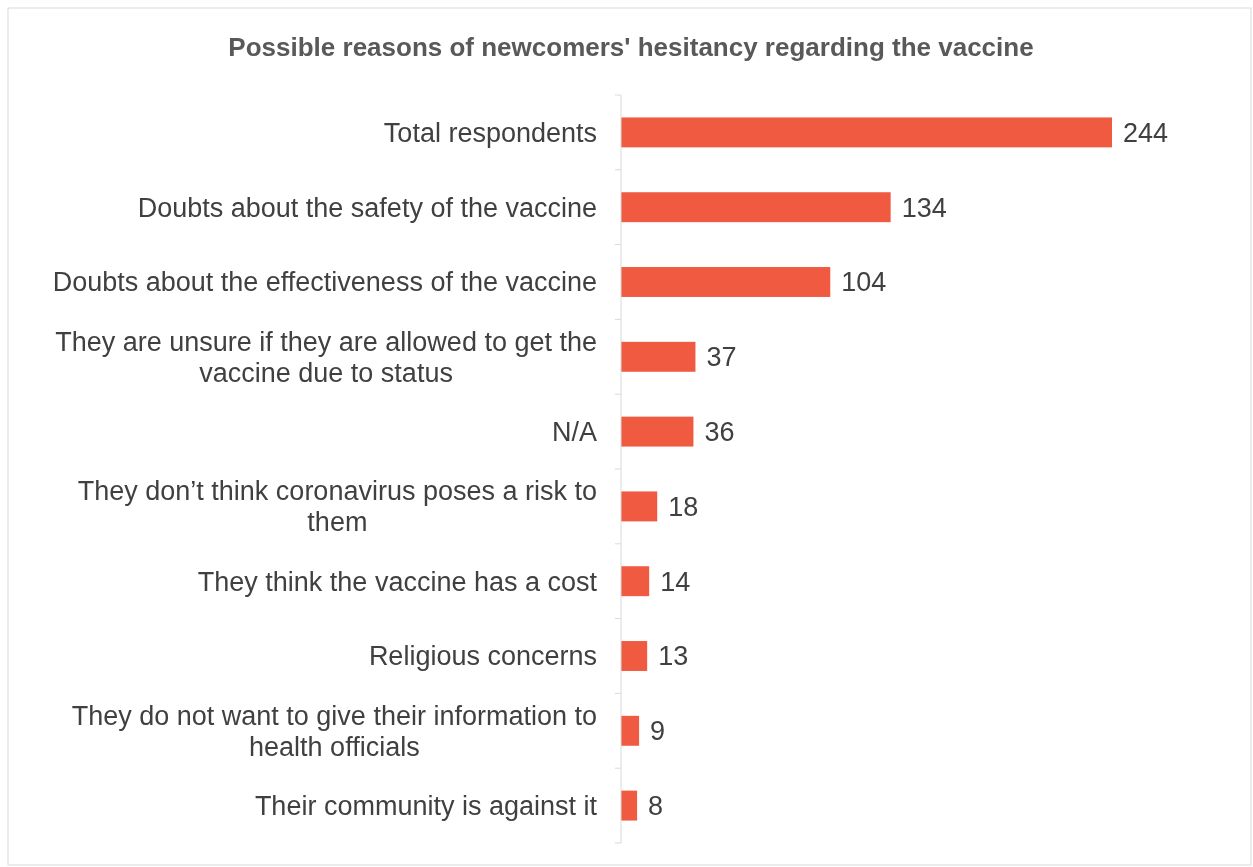 This screenshot has height=867, width=1253. I want to click on y-tick-label: Their community is against it, so click(426, 806).